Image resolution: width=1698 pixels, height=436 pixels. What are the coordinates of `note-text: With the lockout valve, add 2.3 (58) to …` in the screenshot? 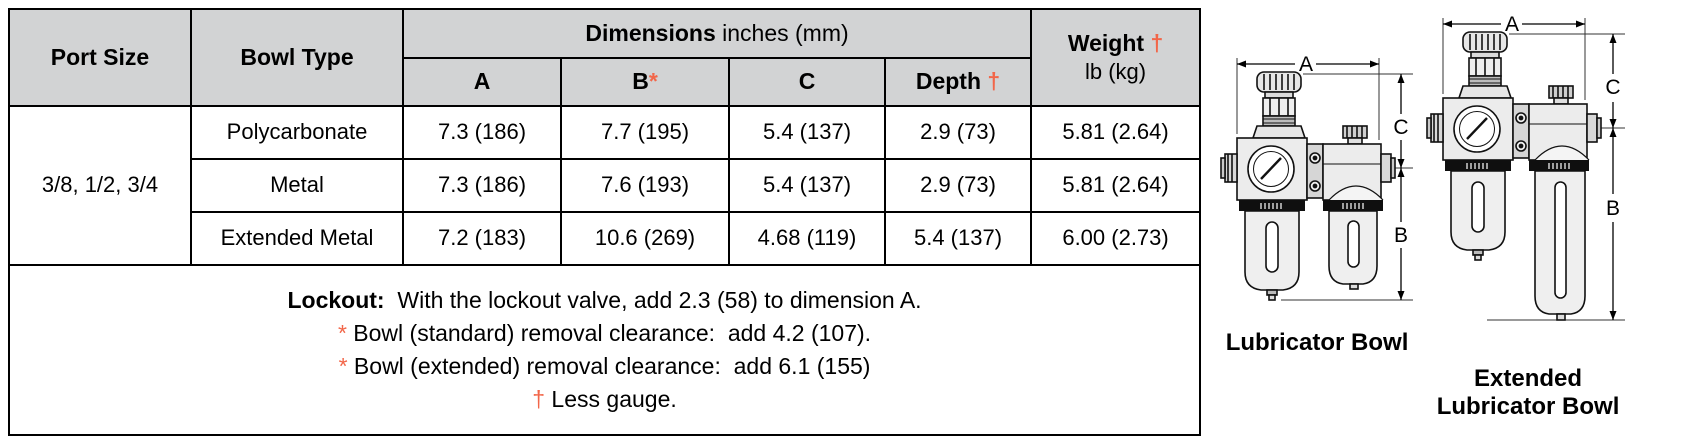 It's located at (653, 299).